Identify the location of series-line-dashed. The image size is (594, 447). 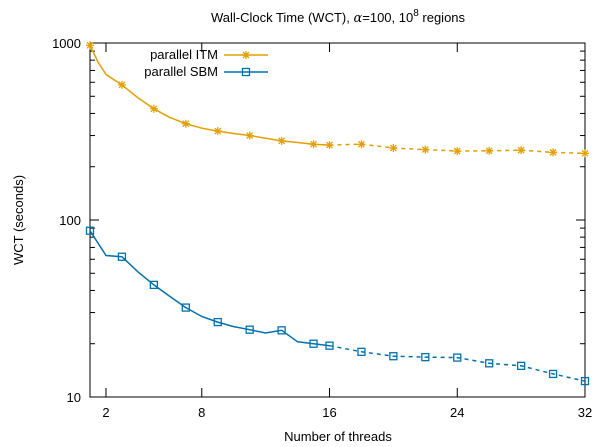
(457, 363).